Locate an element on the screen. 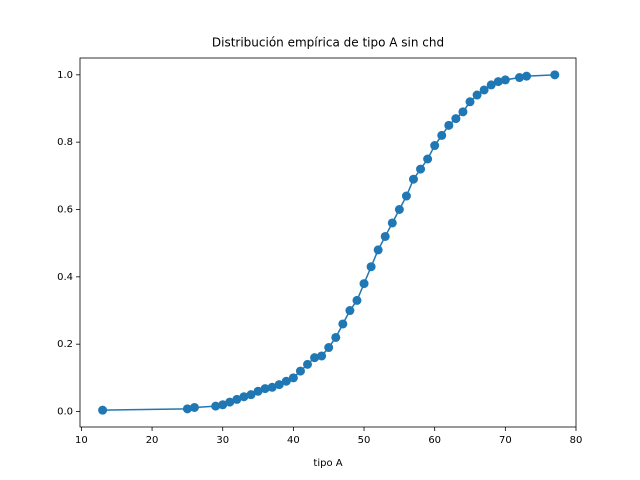 The image size is (640, 480). y-tick-label: 0.0 is located at coordinates (65, 412).